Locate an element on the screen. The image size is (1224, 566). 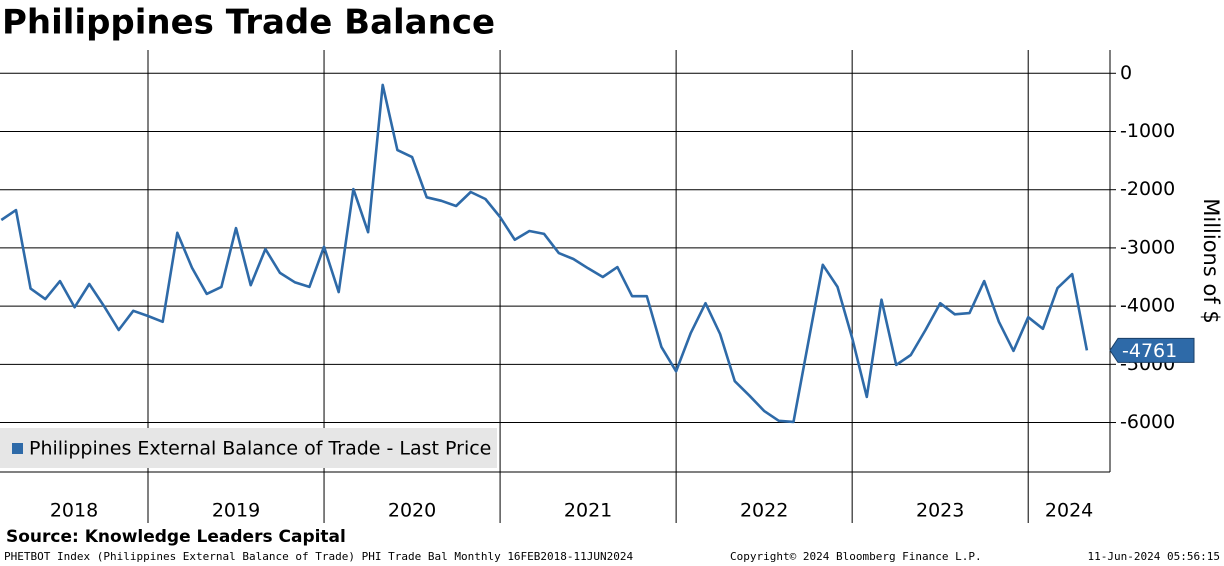
x-tick-label: 2018 is located at coordinates (74, 511).